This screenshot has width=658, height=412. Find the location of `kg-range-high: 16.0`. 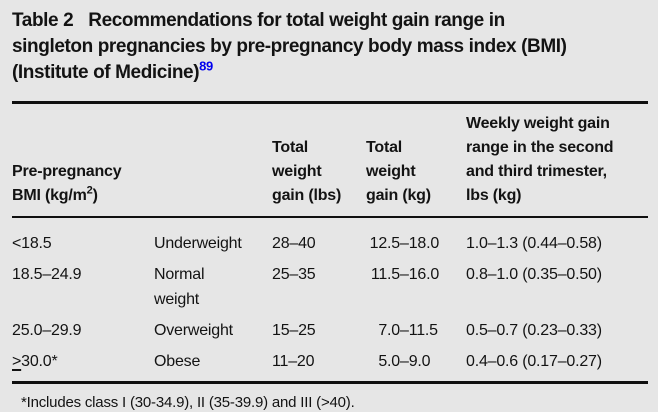

kg-range-high: 16.0 is located at coordinates (424, 274).